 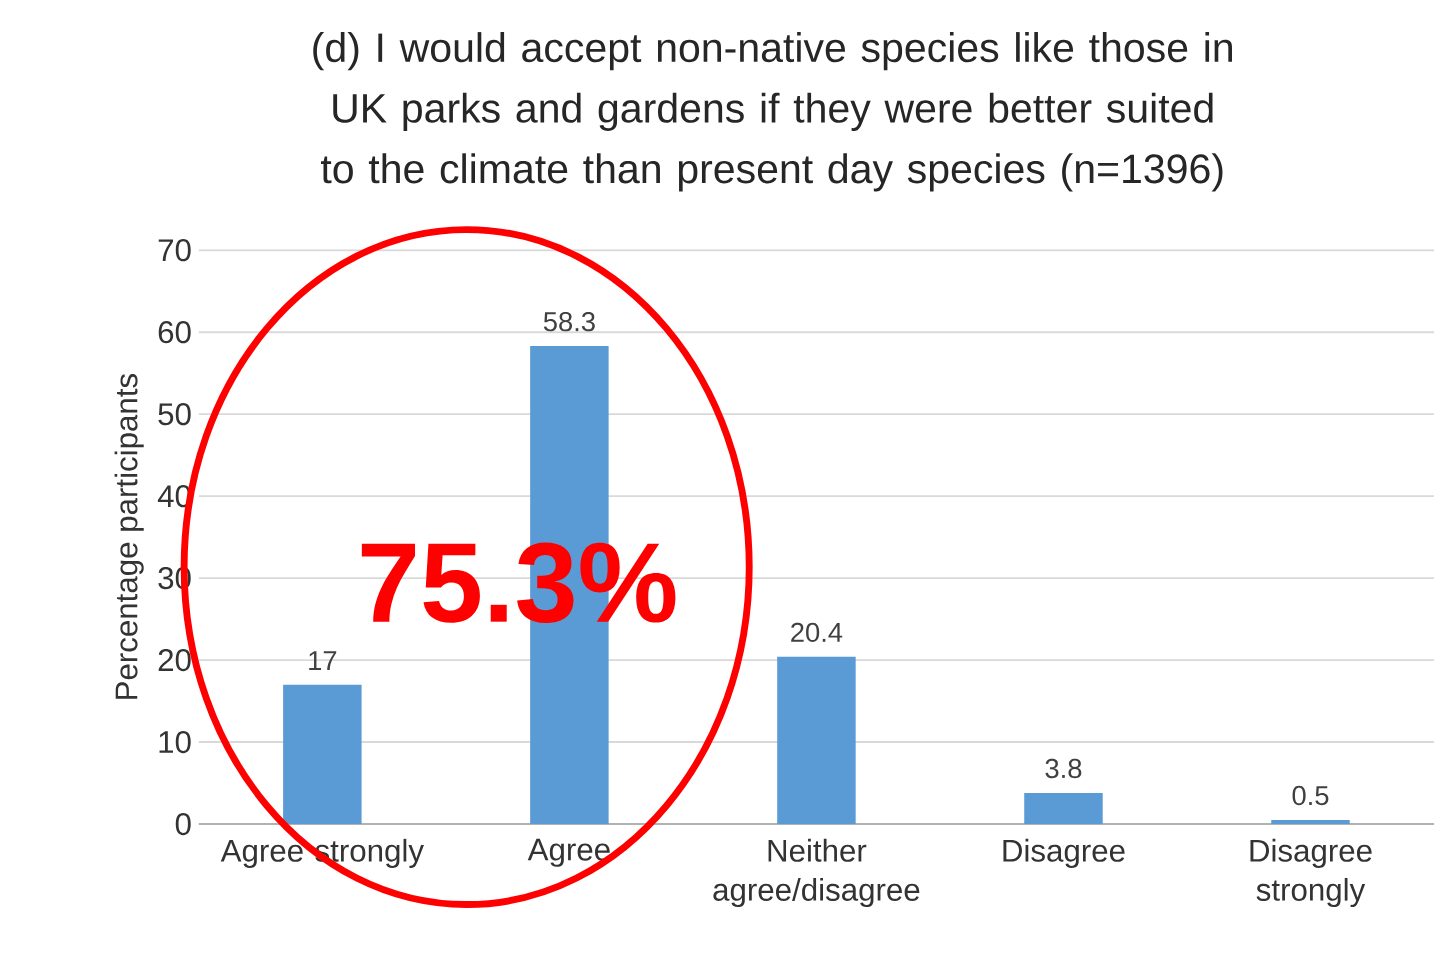 I want to click on data-label: 0.5, so click(x=1310, y=795).